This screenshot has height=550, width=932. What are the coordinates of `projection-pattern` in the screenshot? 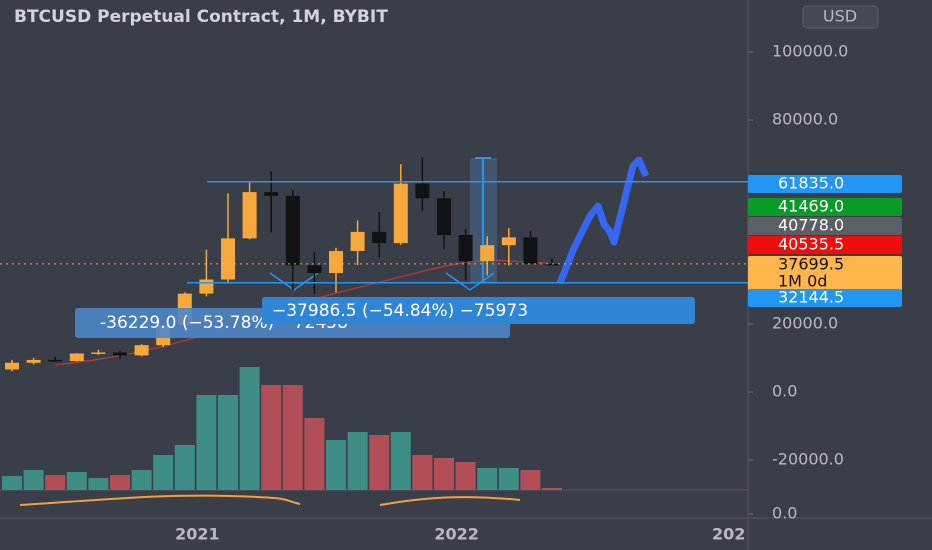 It's located at (603, 220).